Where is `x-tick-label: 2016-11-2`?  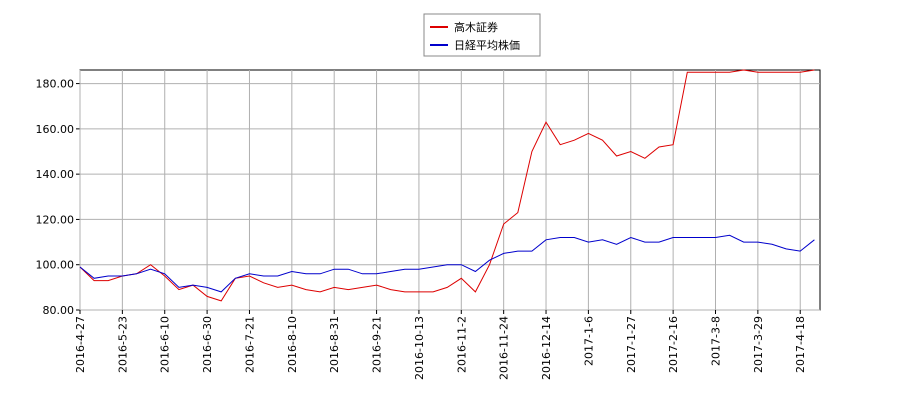
x-tick-label: 2016-11-2 is located at coordinates (461, 344).